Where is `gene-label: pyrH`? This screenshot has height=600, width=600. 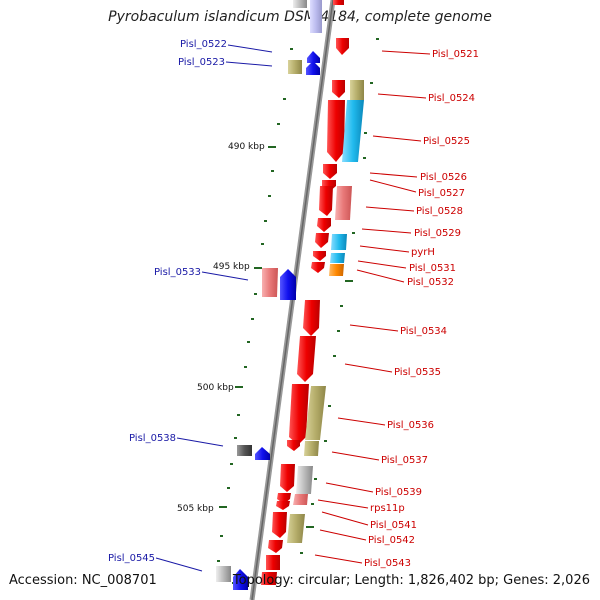
gene-label: pyrH is located at coordinates (423, 252).